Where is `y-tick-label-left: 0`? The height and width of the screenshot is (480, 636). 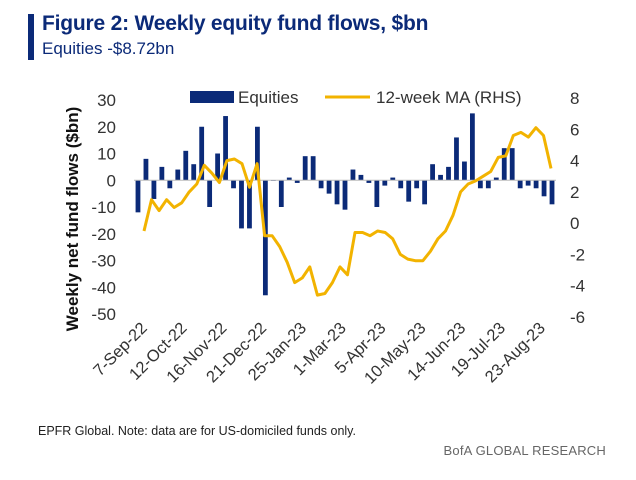 y-tick-label-left: 0 is located at coordinates (111, 180).